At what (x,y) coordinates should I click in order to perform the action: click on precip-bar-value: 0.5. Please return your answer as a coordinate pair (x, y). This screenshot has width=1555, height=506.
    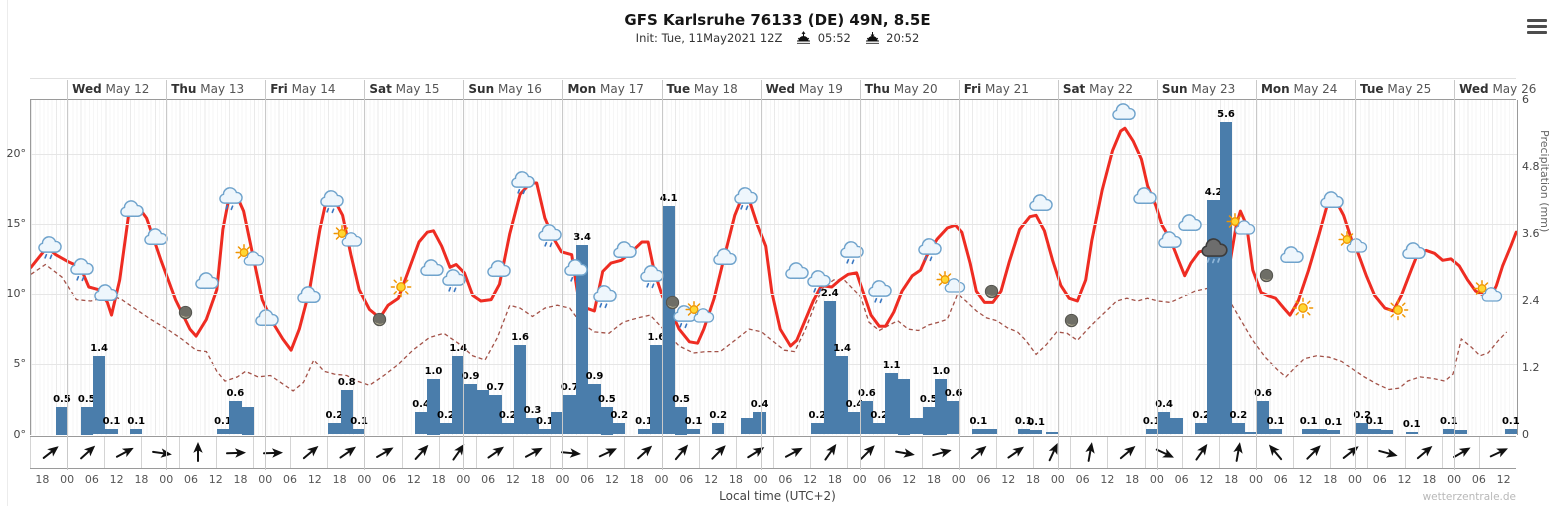
    Looking at the image, I should click on (86, 399).